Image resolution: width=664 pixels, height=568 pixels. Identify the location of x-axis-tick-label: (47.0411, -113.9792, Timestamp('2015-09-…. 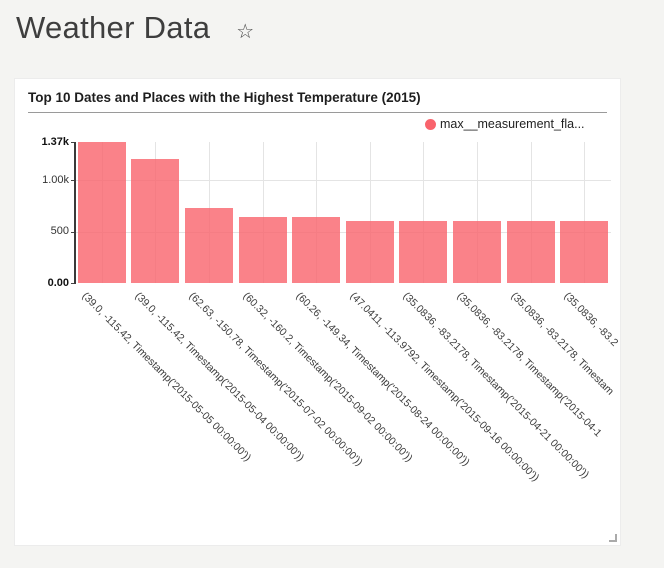
(444, 387).